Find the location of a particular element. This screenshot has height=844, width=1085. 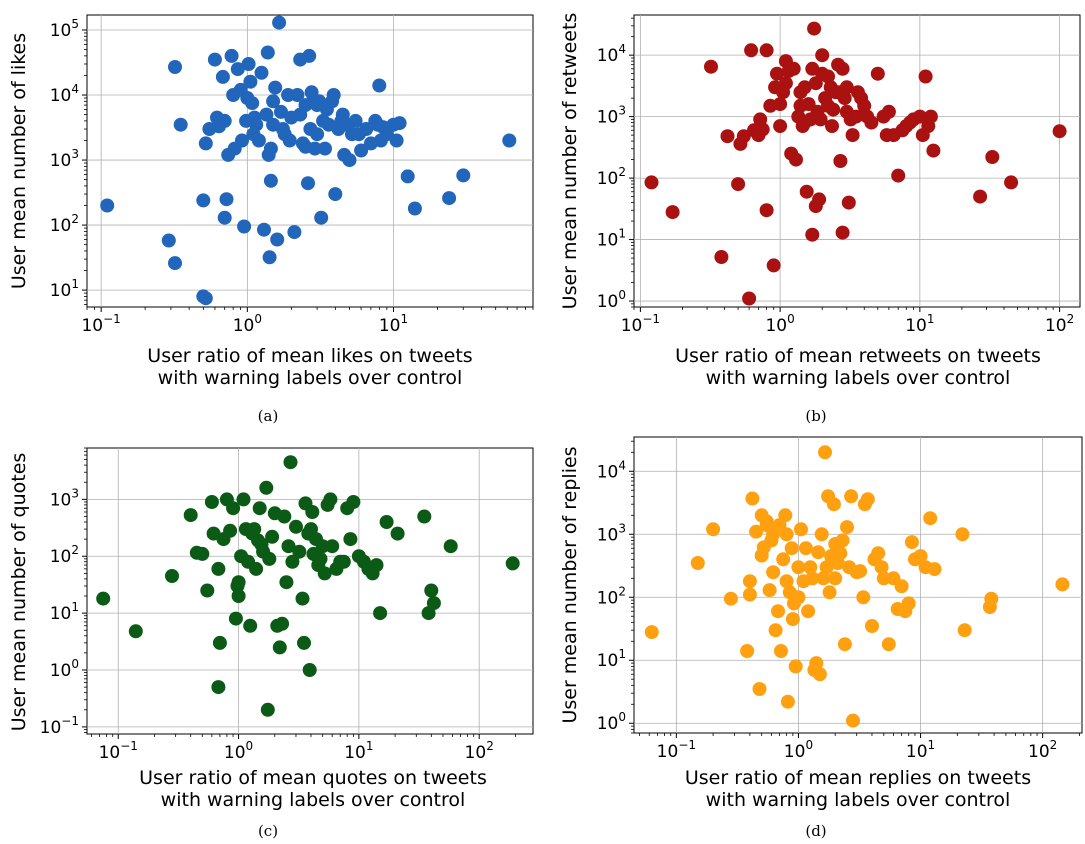

y-tick-label: 10¹ is located at coordinates (611, 659).